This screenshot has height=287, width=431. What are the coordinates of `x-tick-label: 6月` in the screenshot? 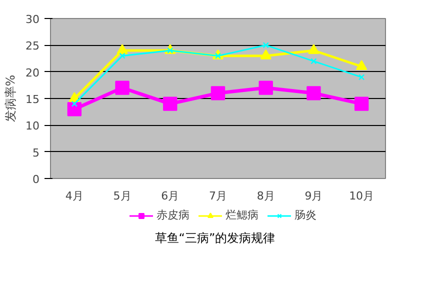 It's located at (170, 196).